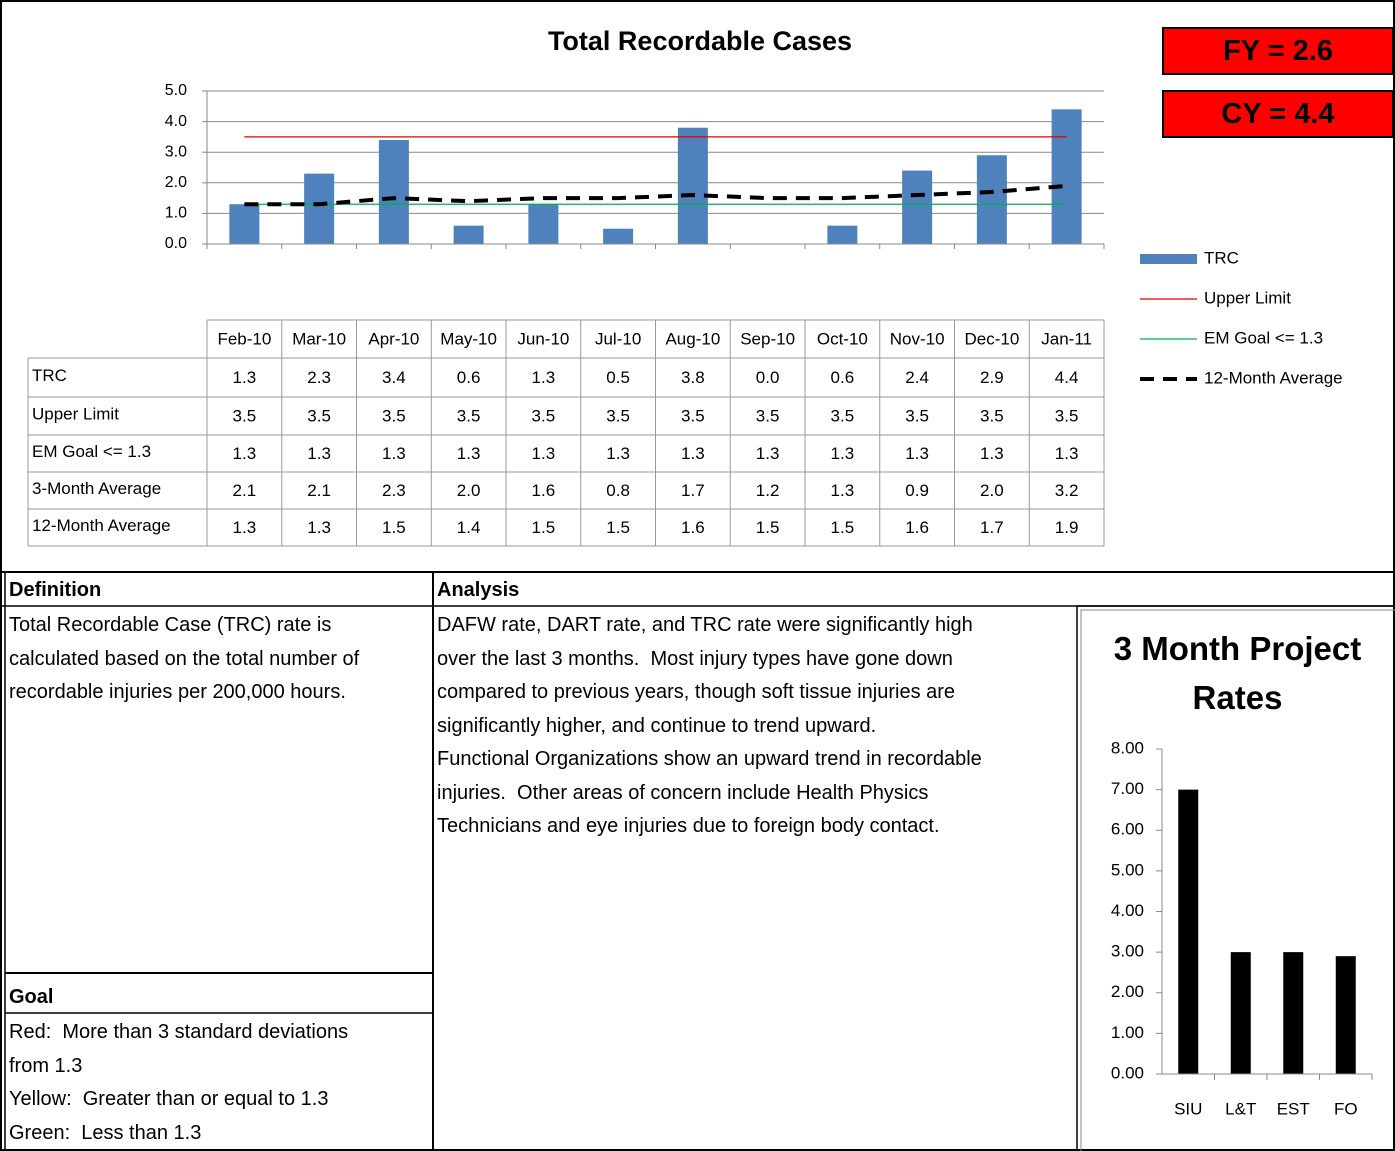 The width and height of the screenshot is (1395, 1151). Describe the element at coordinates (992, 527) in the screenshot. I see `table-cell: 1.7` at that location.